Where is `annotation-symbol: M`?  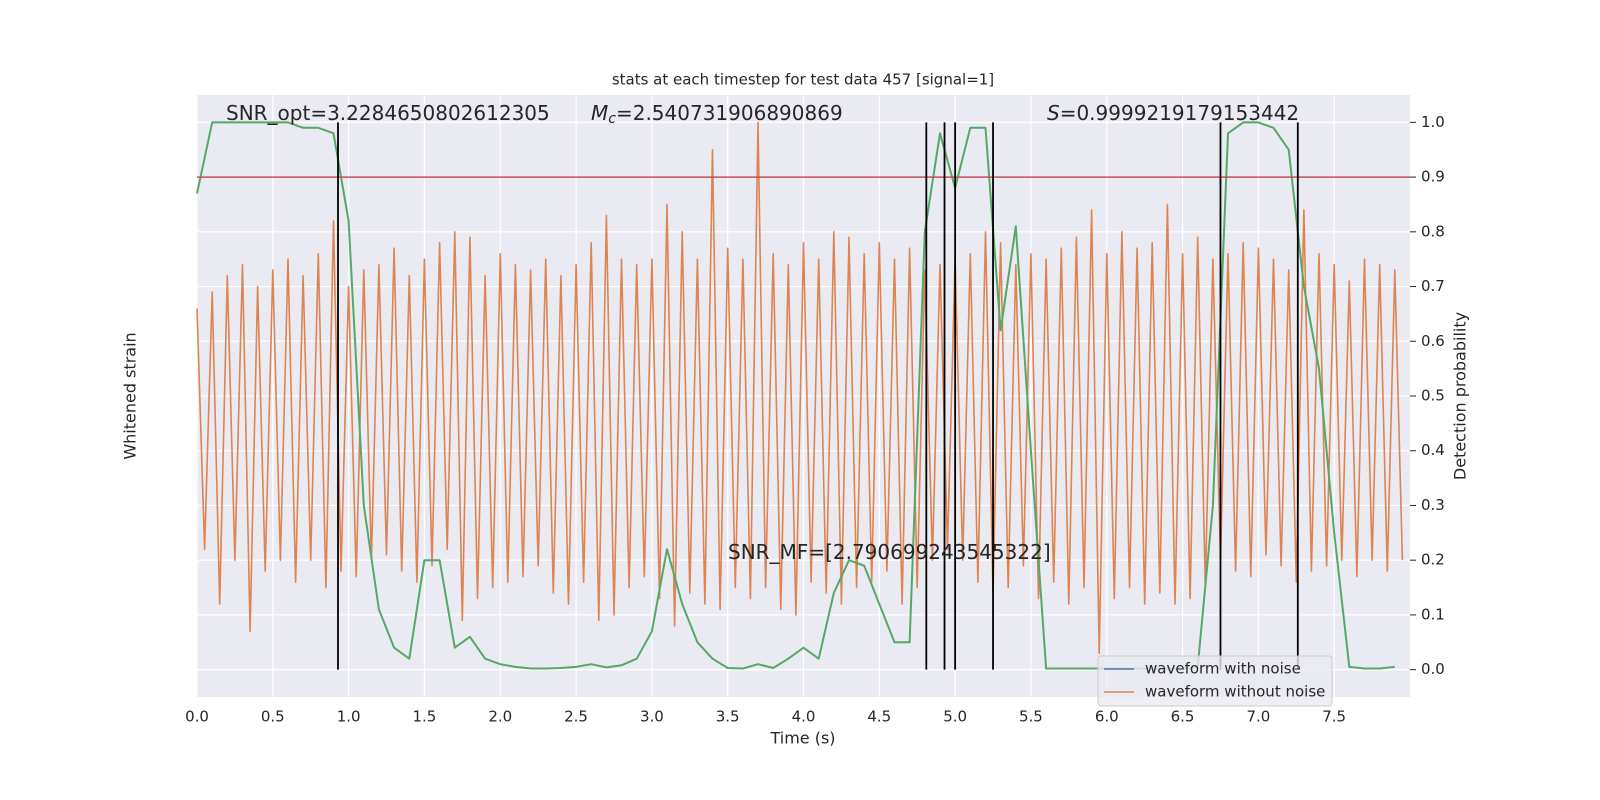
annotation-symbol: M is located at coordinates (599, 113).